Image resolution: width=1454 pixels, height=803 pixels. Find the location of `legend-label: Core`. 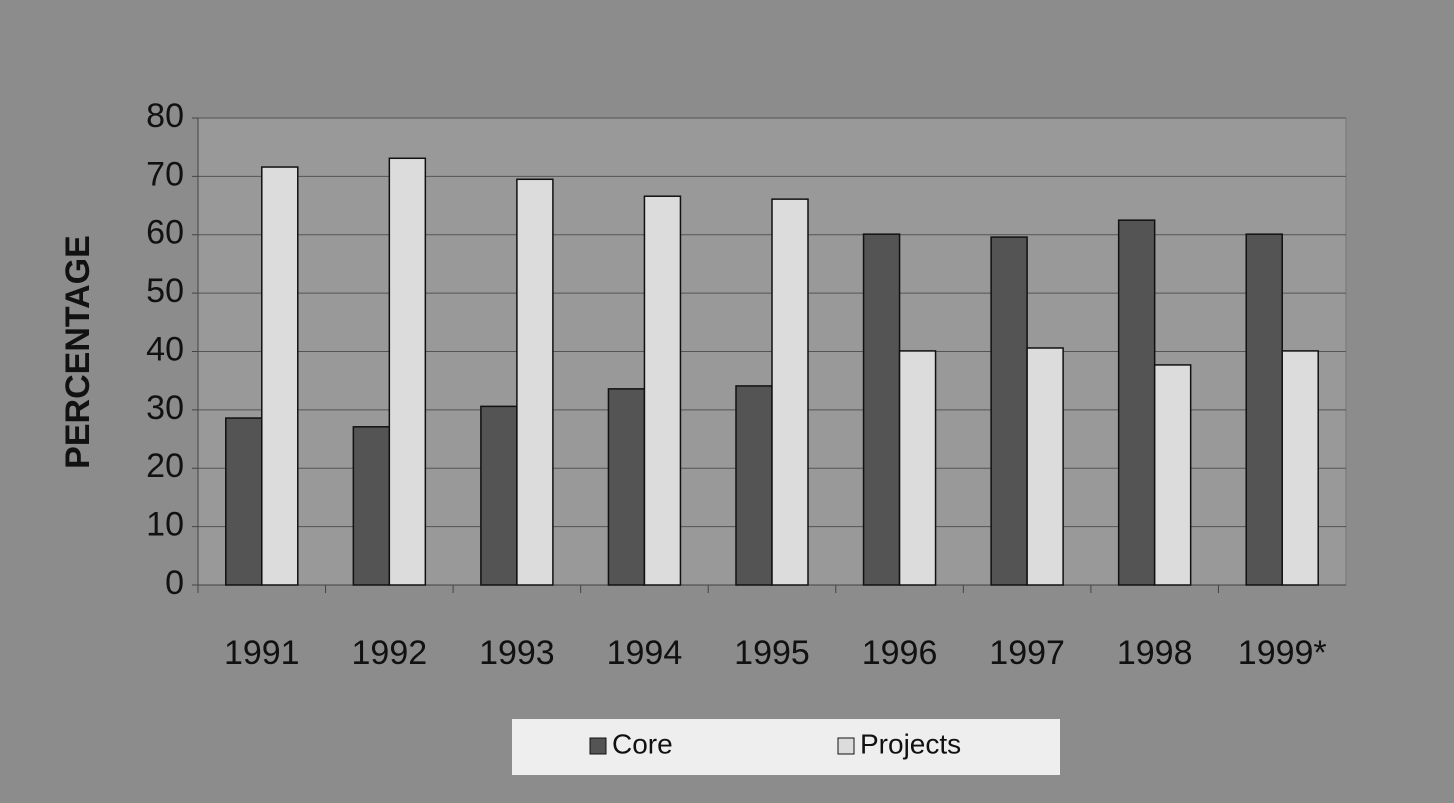

legend-label: Core is located at coordinates (642, 743).